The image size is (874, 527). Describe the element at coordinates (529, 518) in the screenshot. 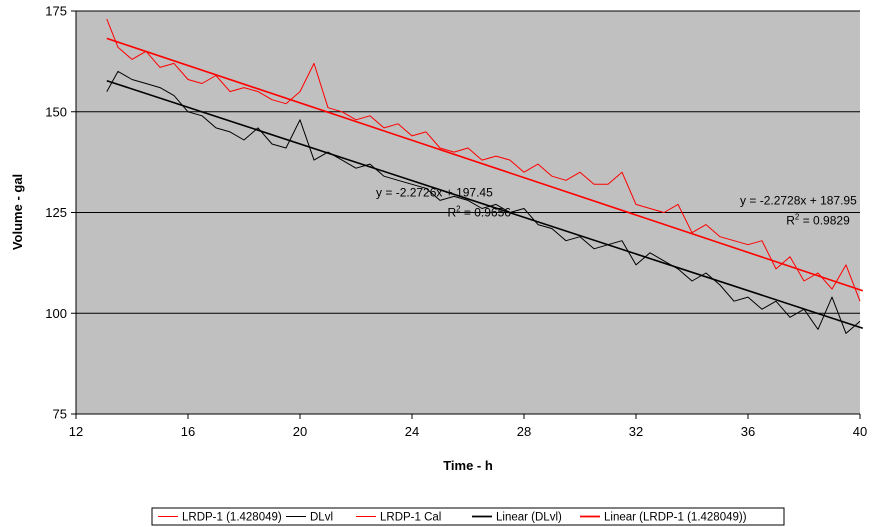

I see `legend-label: Linear (DLvl)` at that location.